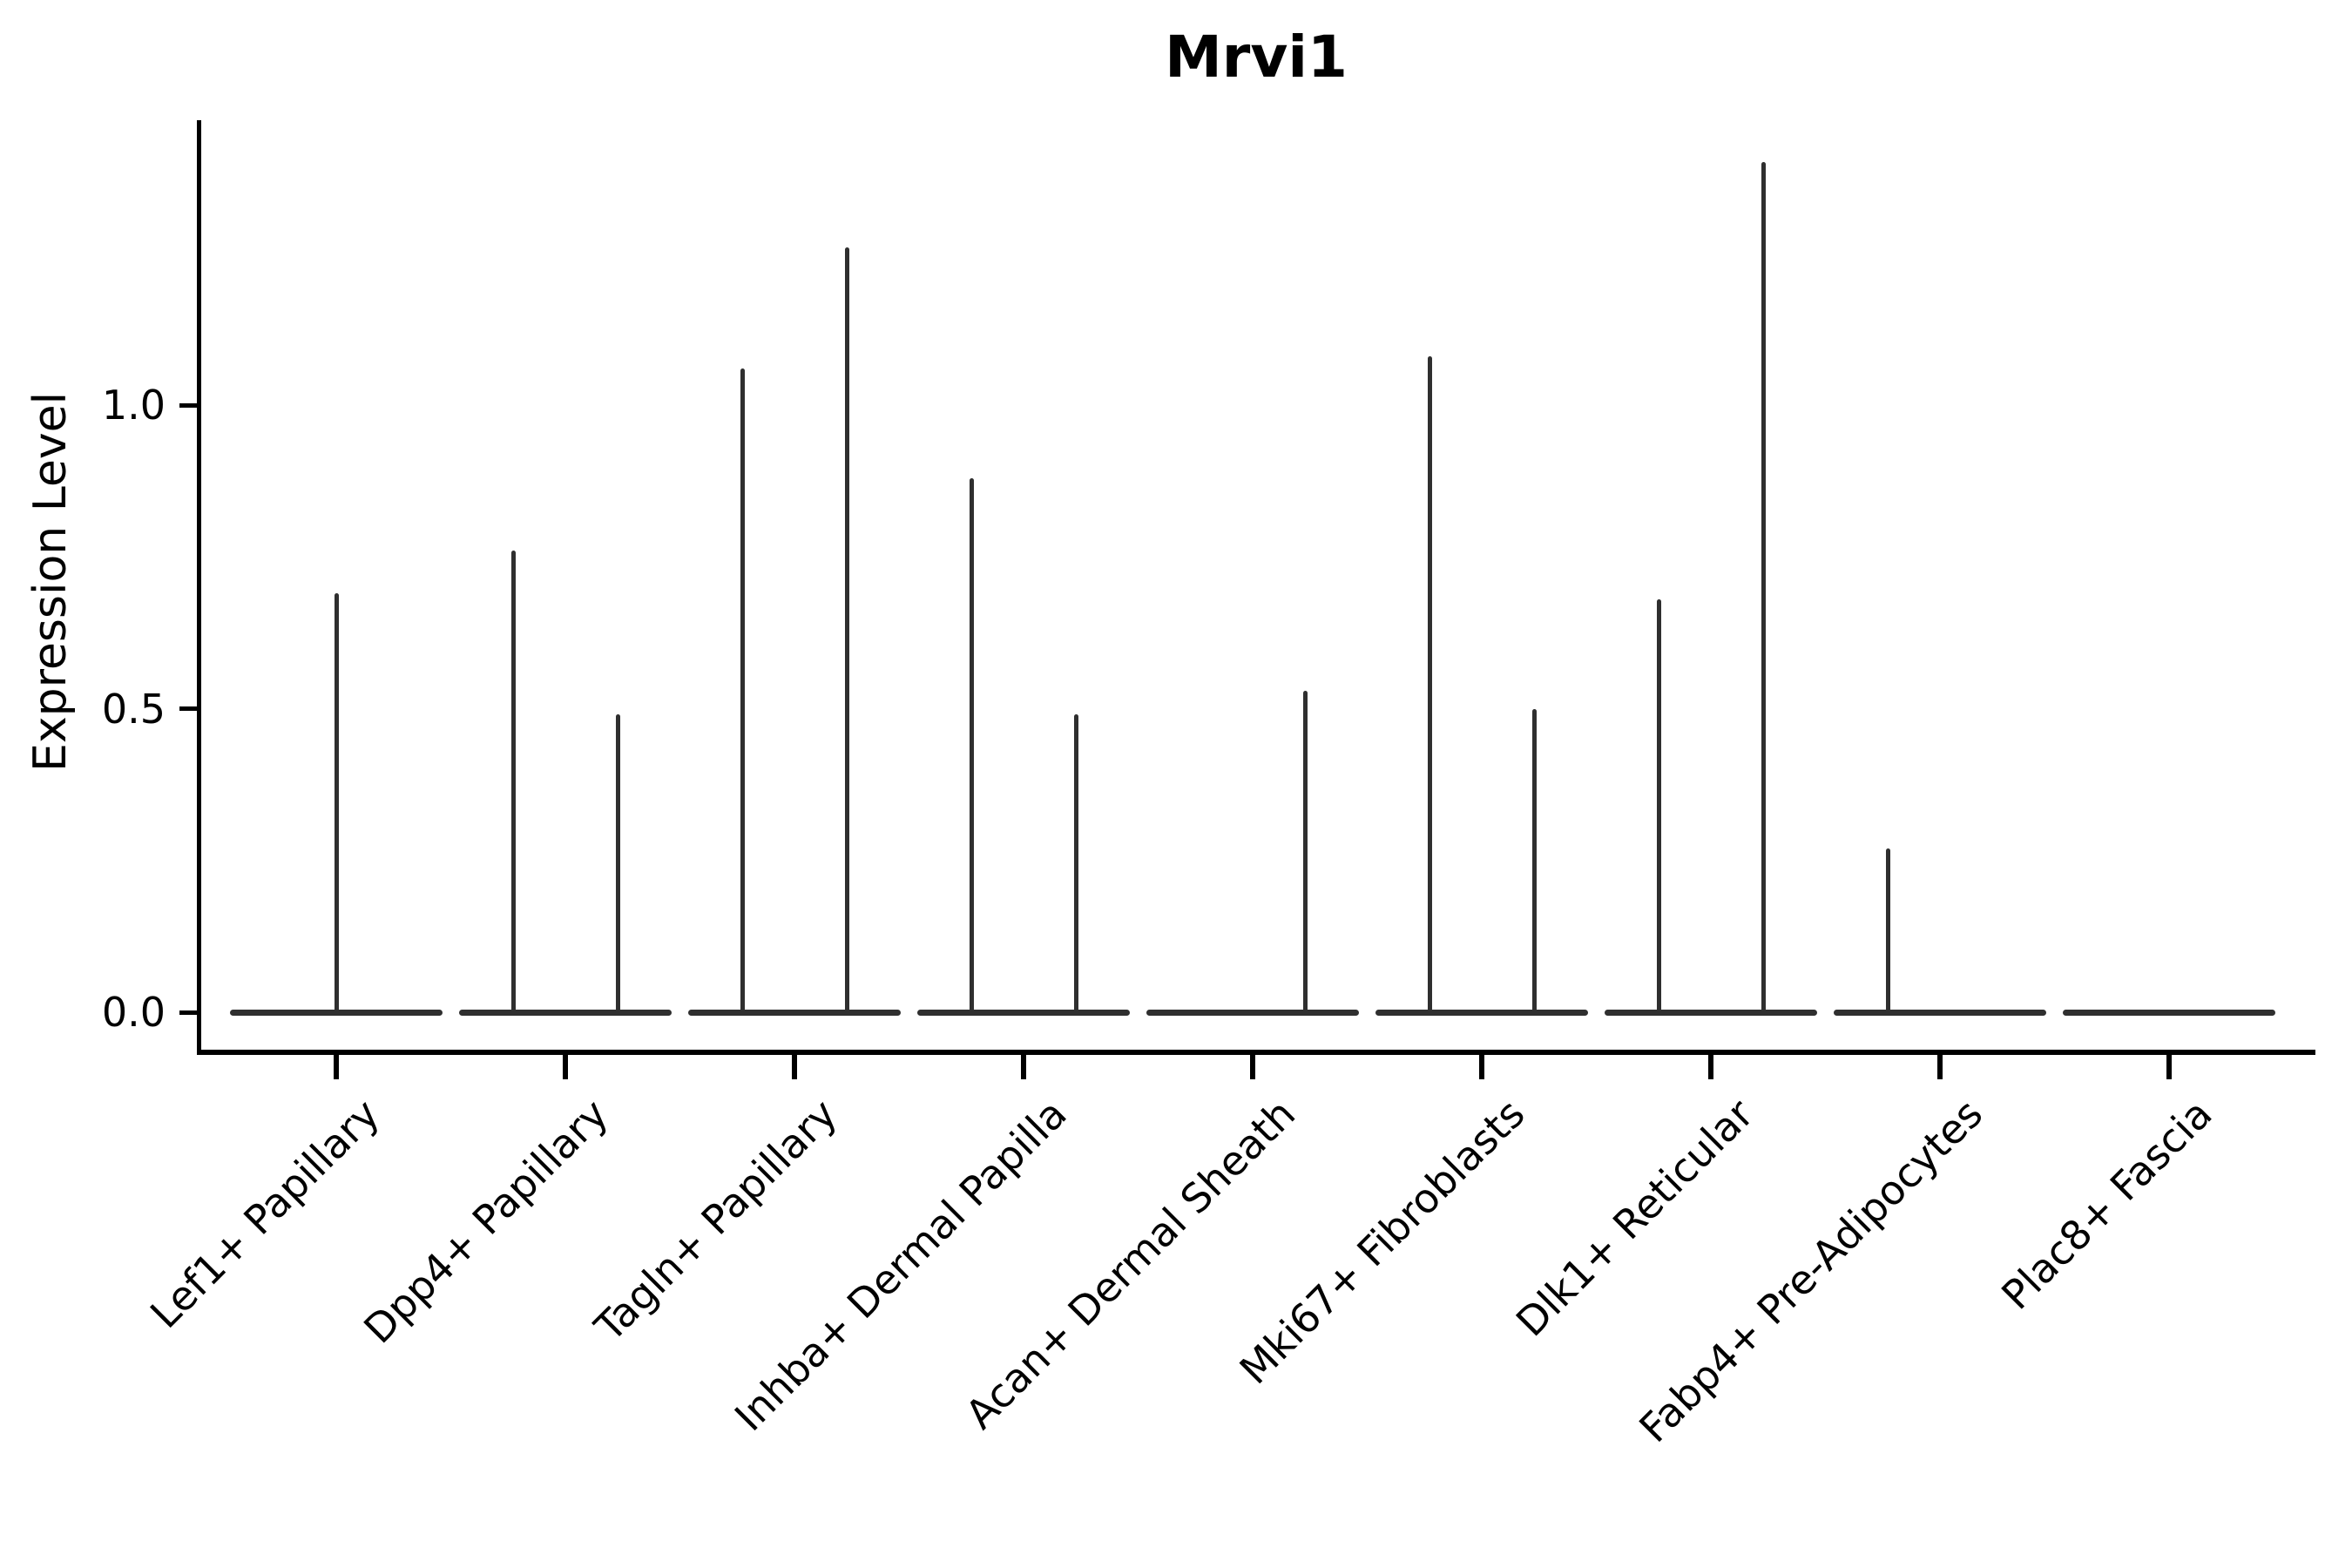 The width and height of the screenshot is (2352, 1568). I want to click on y-tick-label: 0.0, so click(134, 1013).